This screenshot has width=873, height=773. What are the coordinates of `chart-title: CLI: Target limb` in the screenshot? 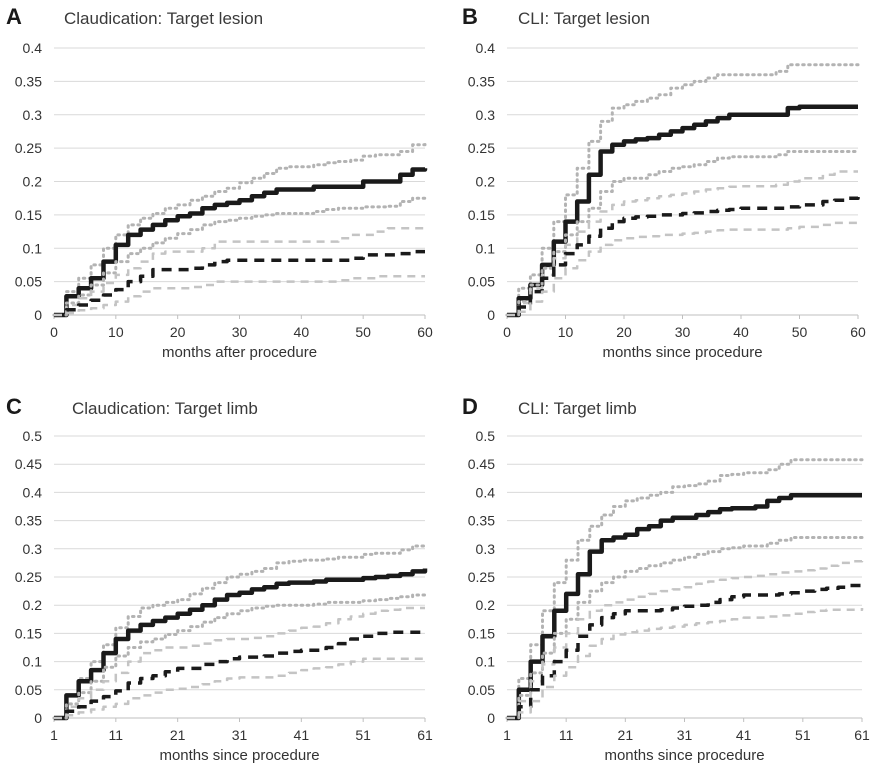 It's located at (577, 408).